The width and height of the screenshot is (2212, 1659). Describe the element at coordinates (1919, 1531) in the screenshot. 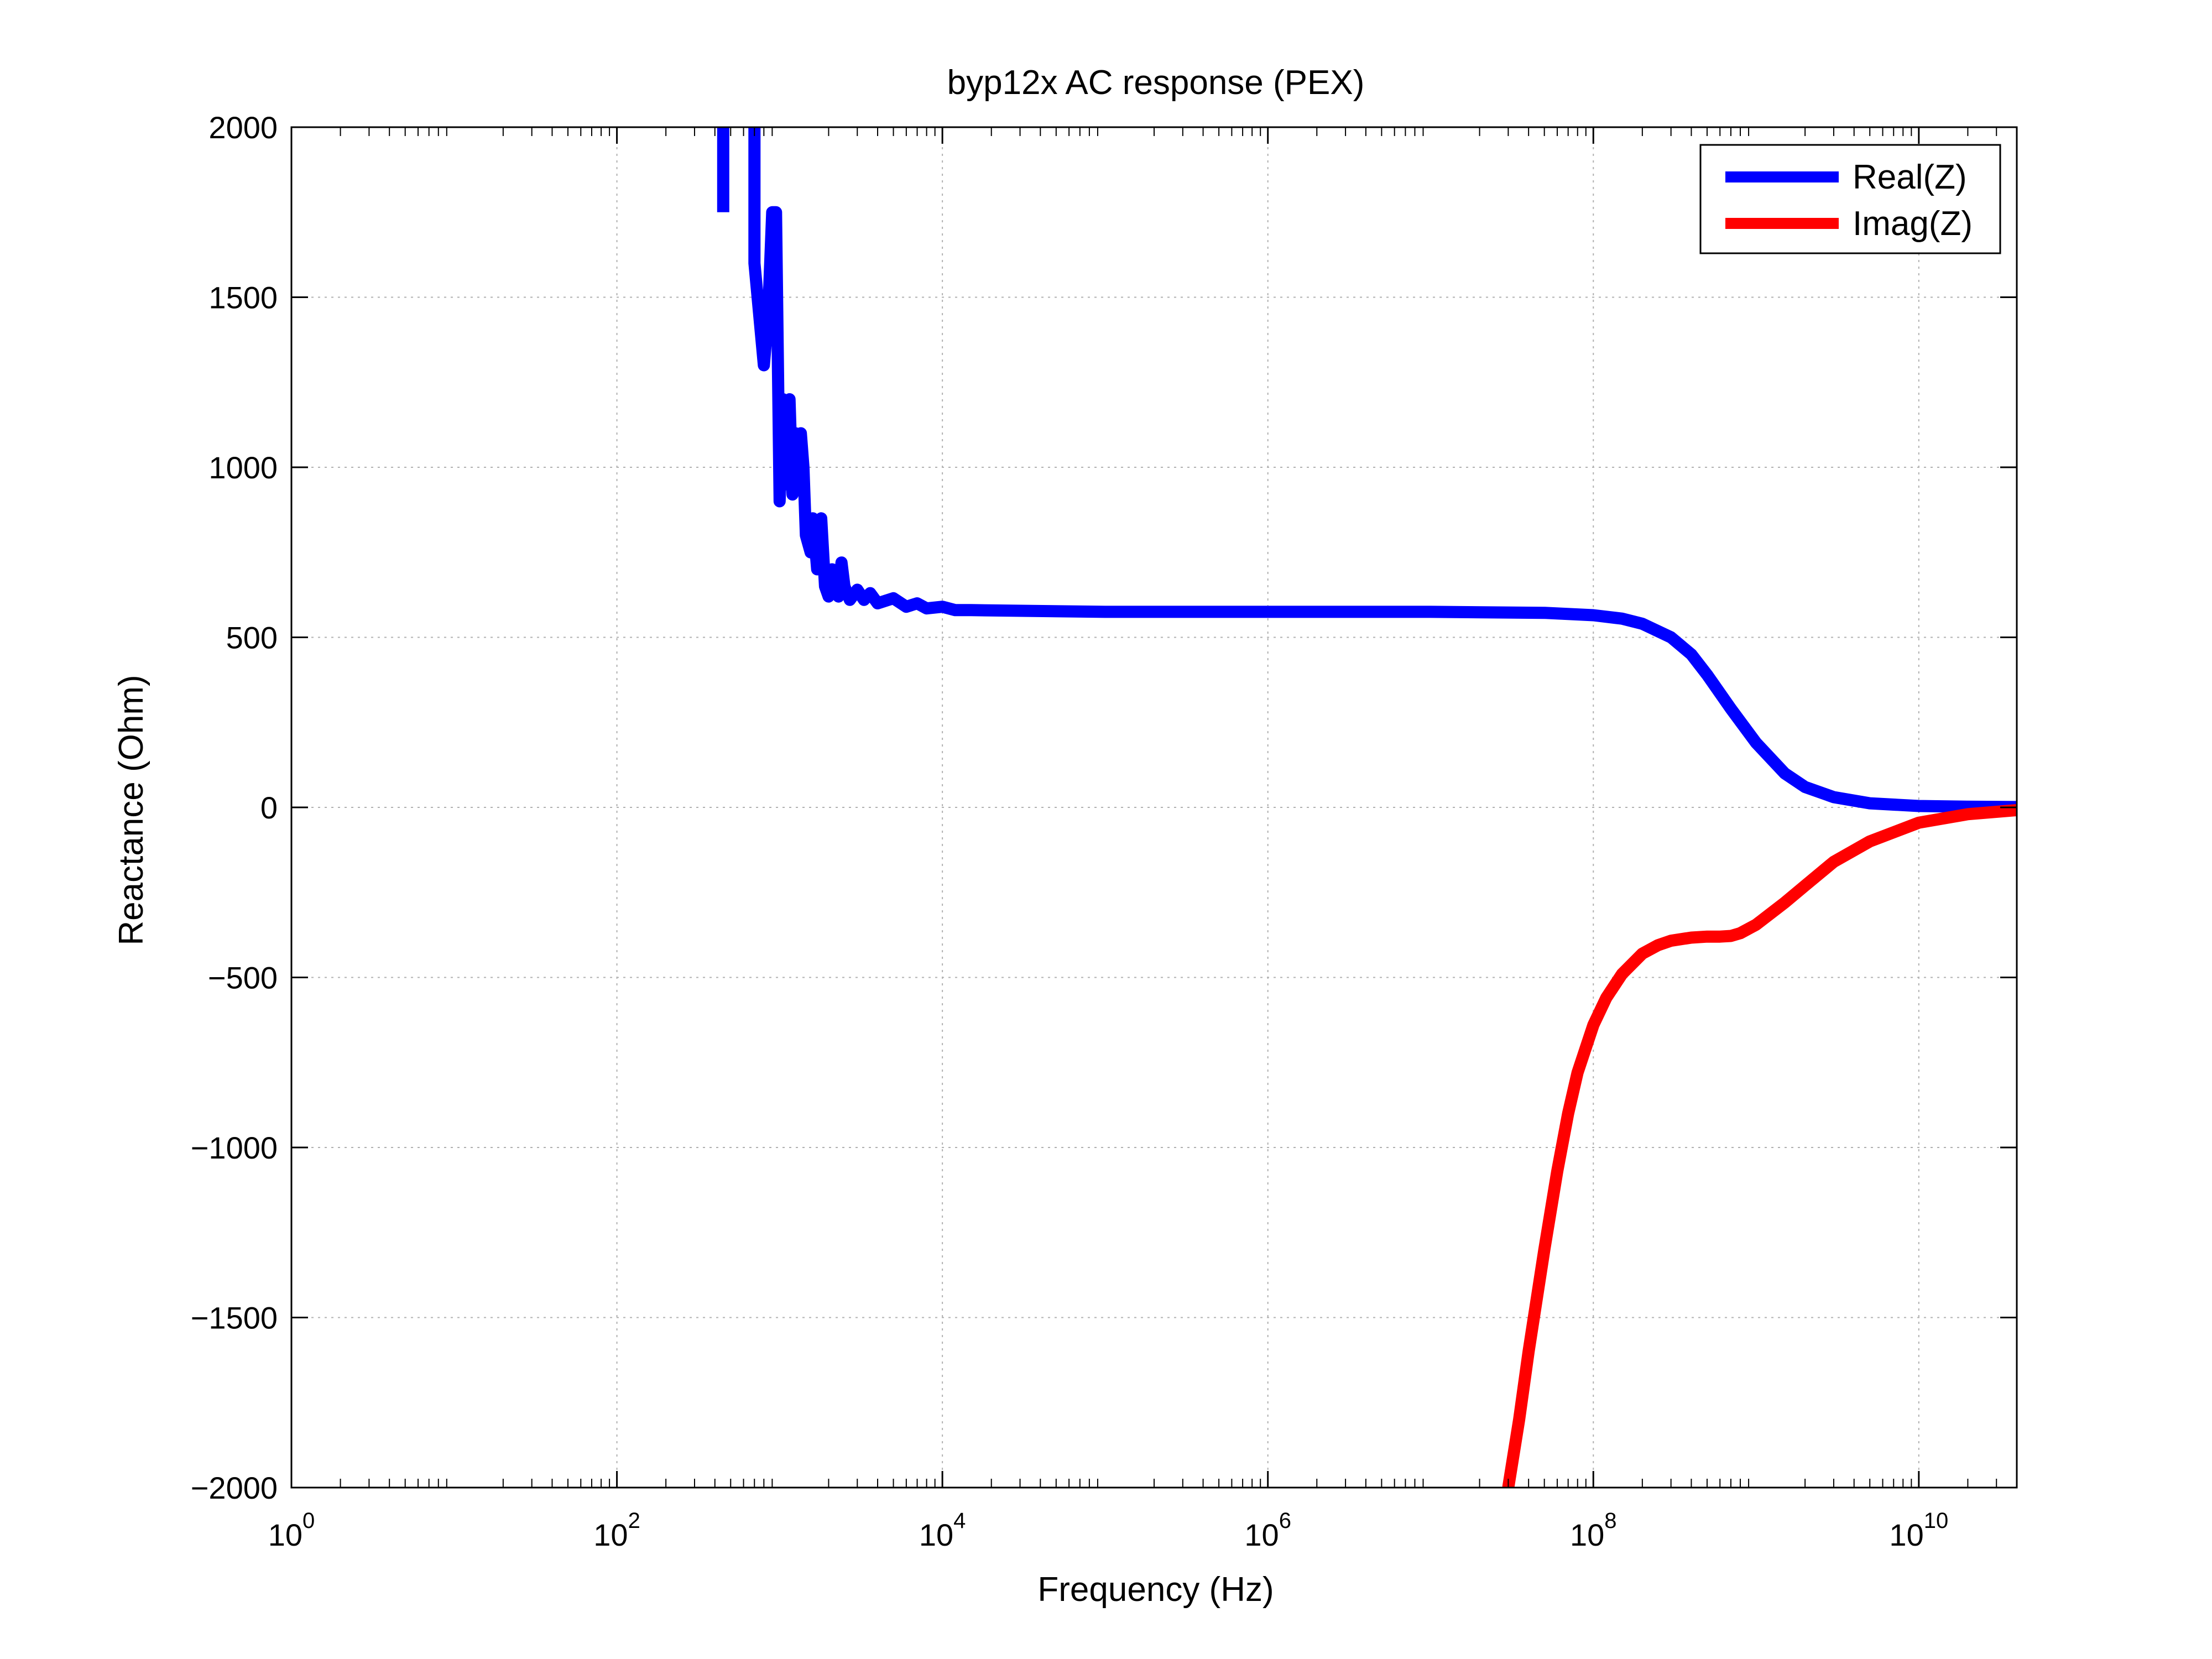

I see `x-tick-label: 10¹⁰` at that location.